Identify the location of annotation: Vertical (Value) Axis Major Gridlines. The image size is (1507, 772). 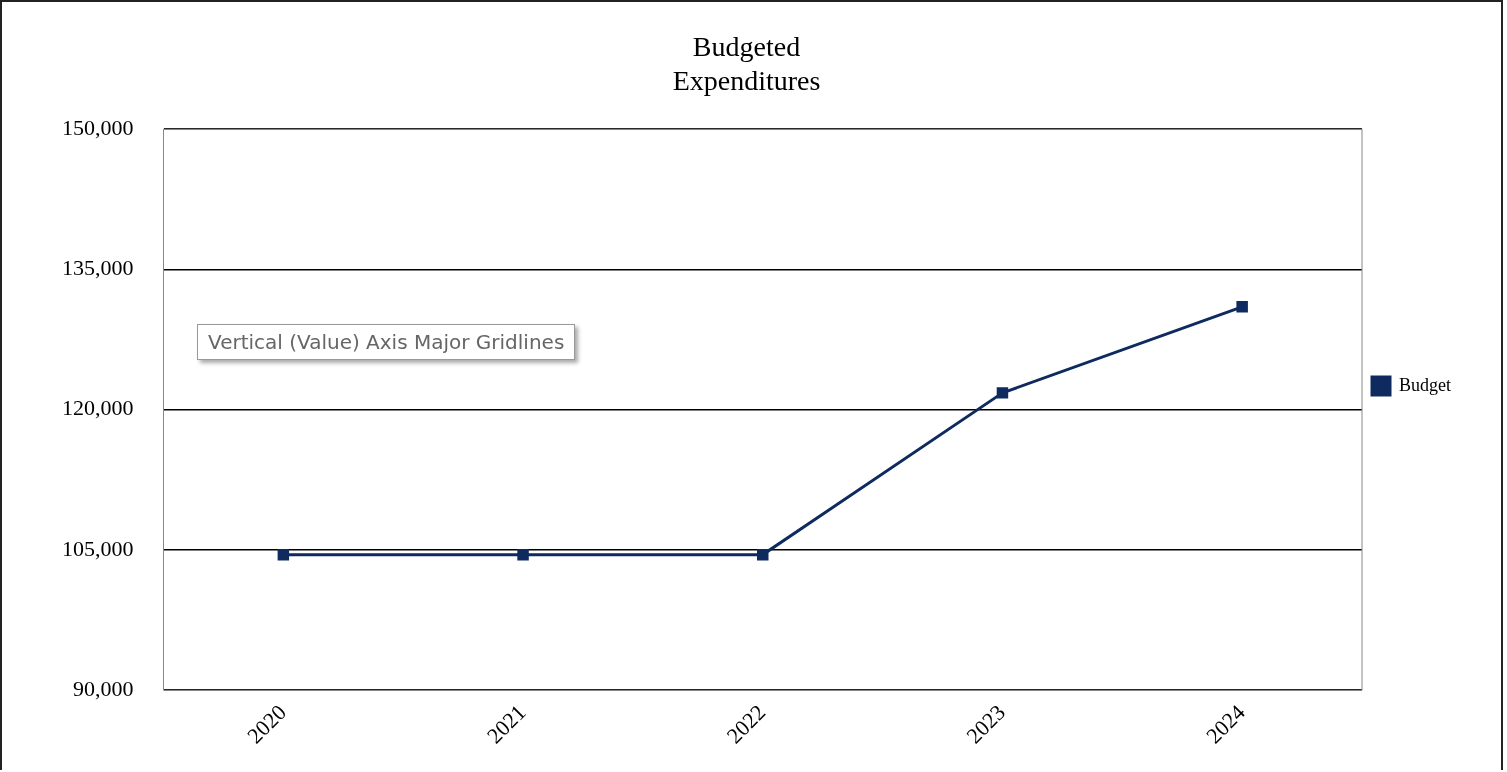
(386, 342).